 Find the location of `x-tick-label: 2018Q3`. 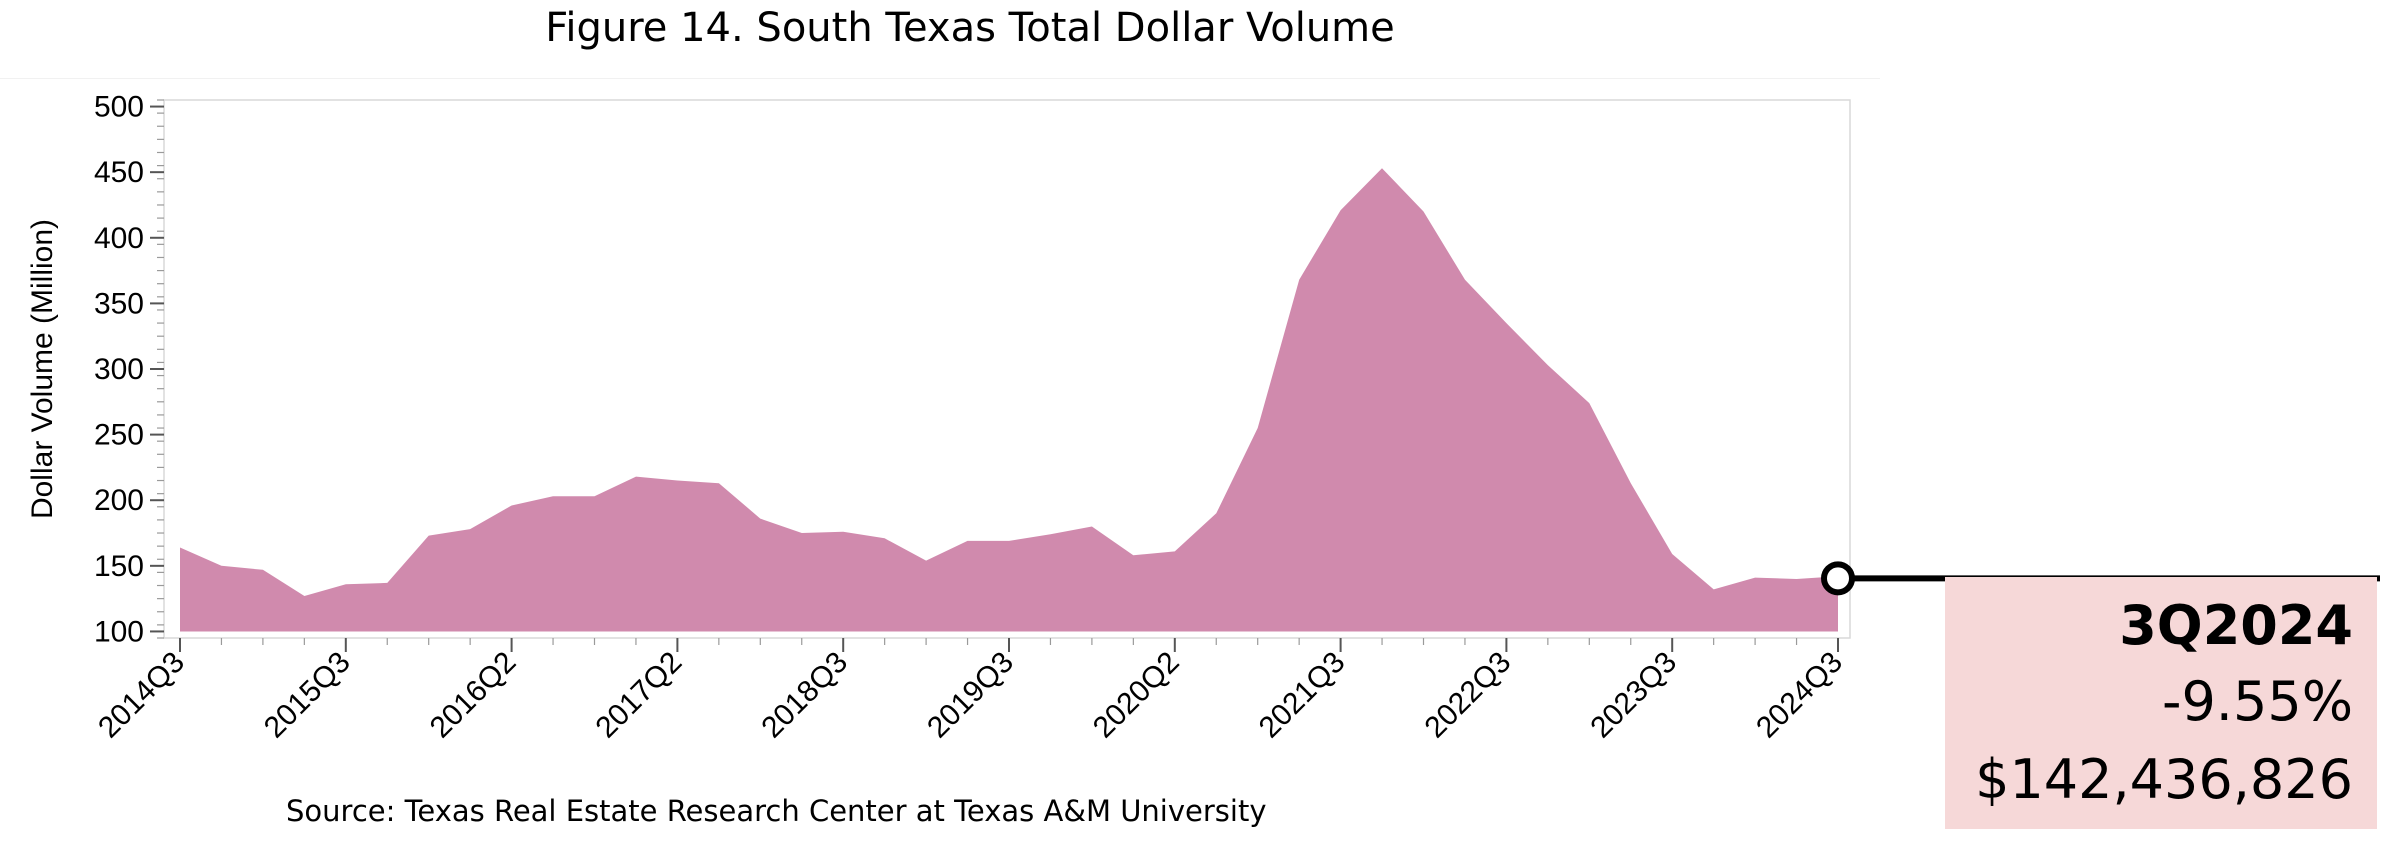

x-tick-label: 2018Q3 is located at coordinates (804, 695).